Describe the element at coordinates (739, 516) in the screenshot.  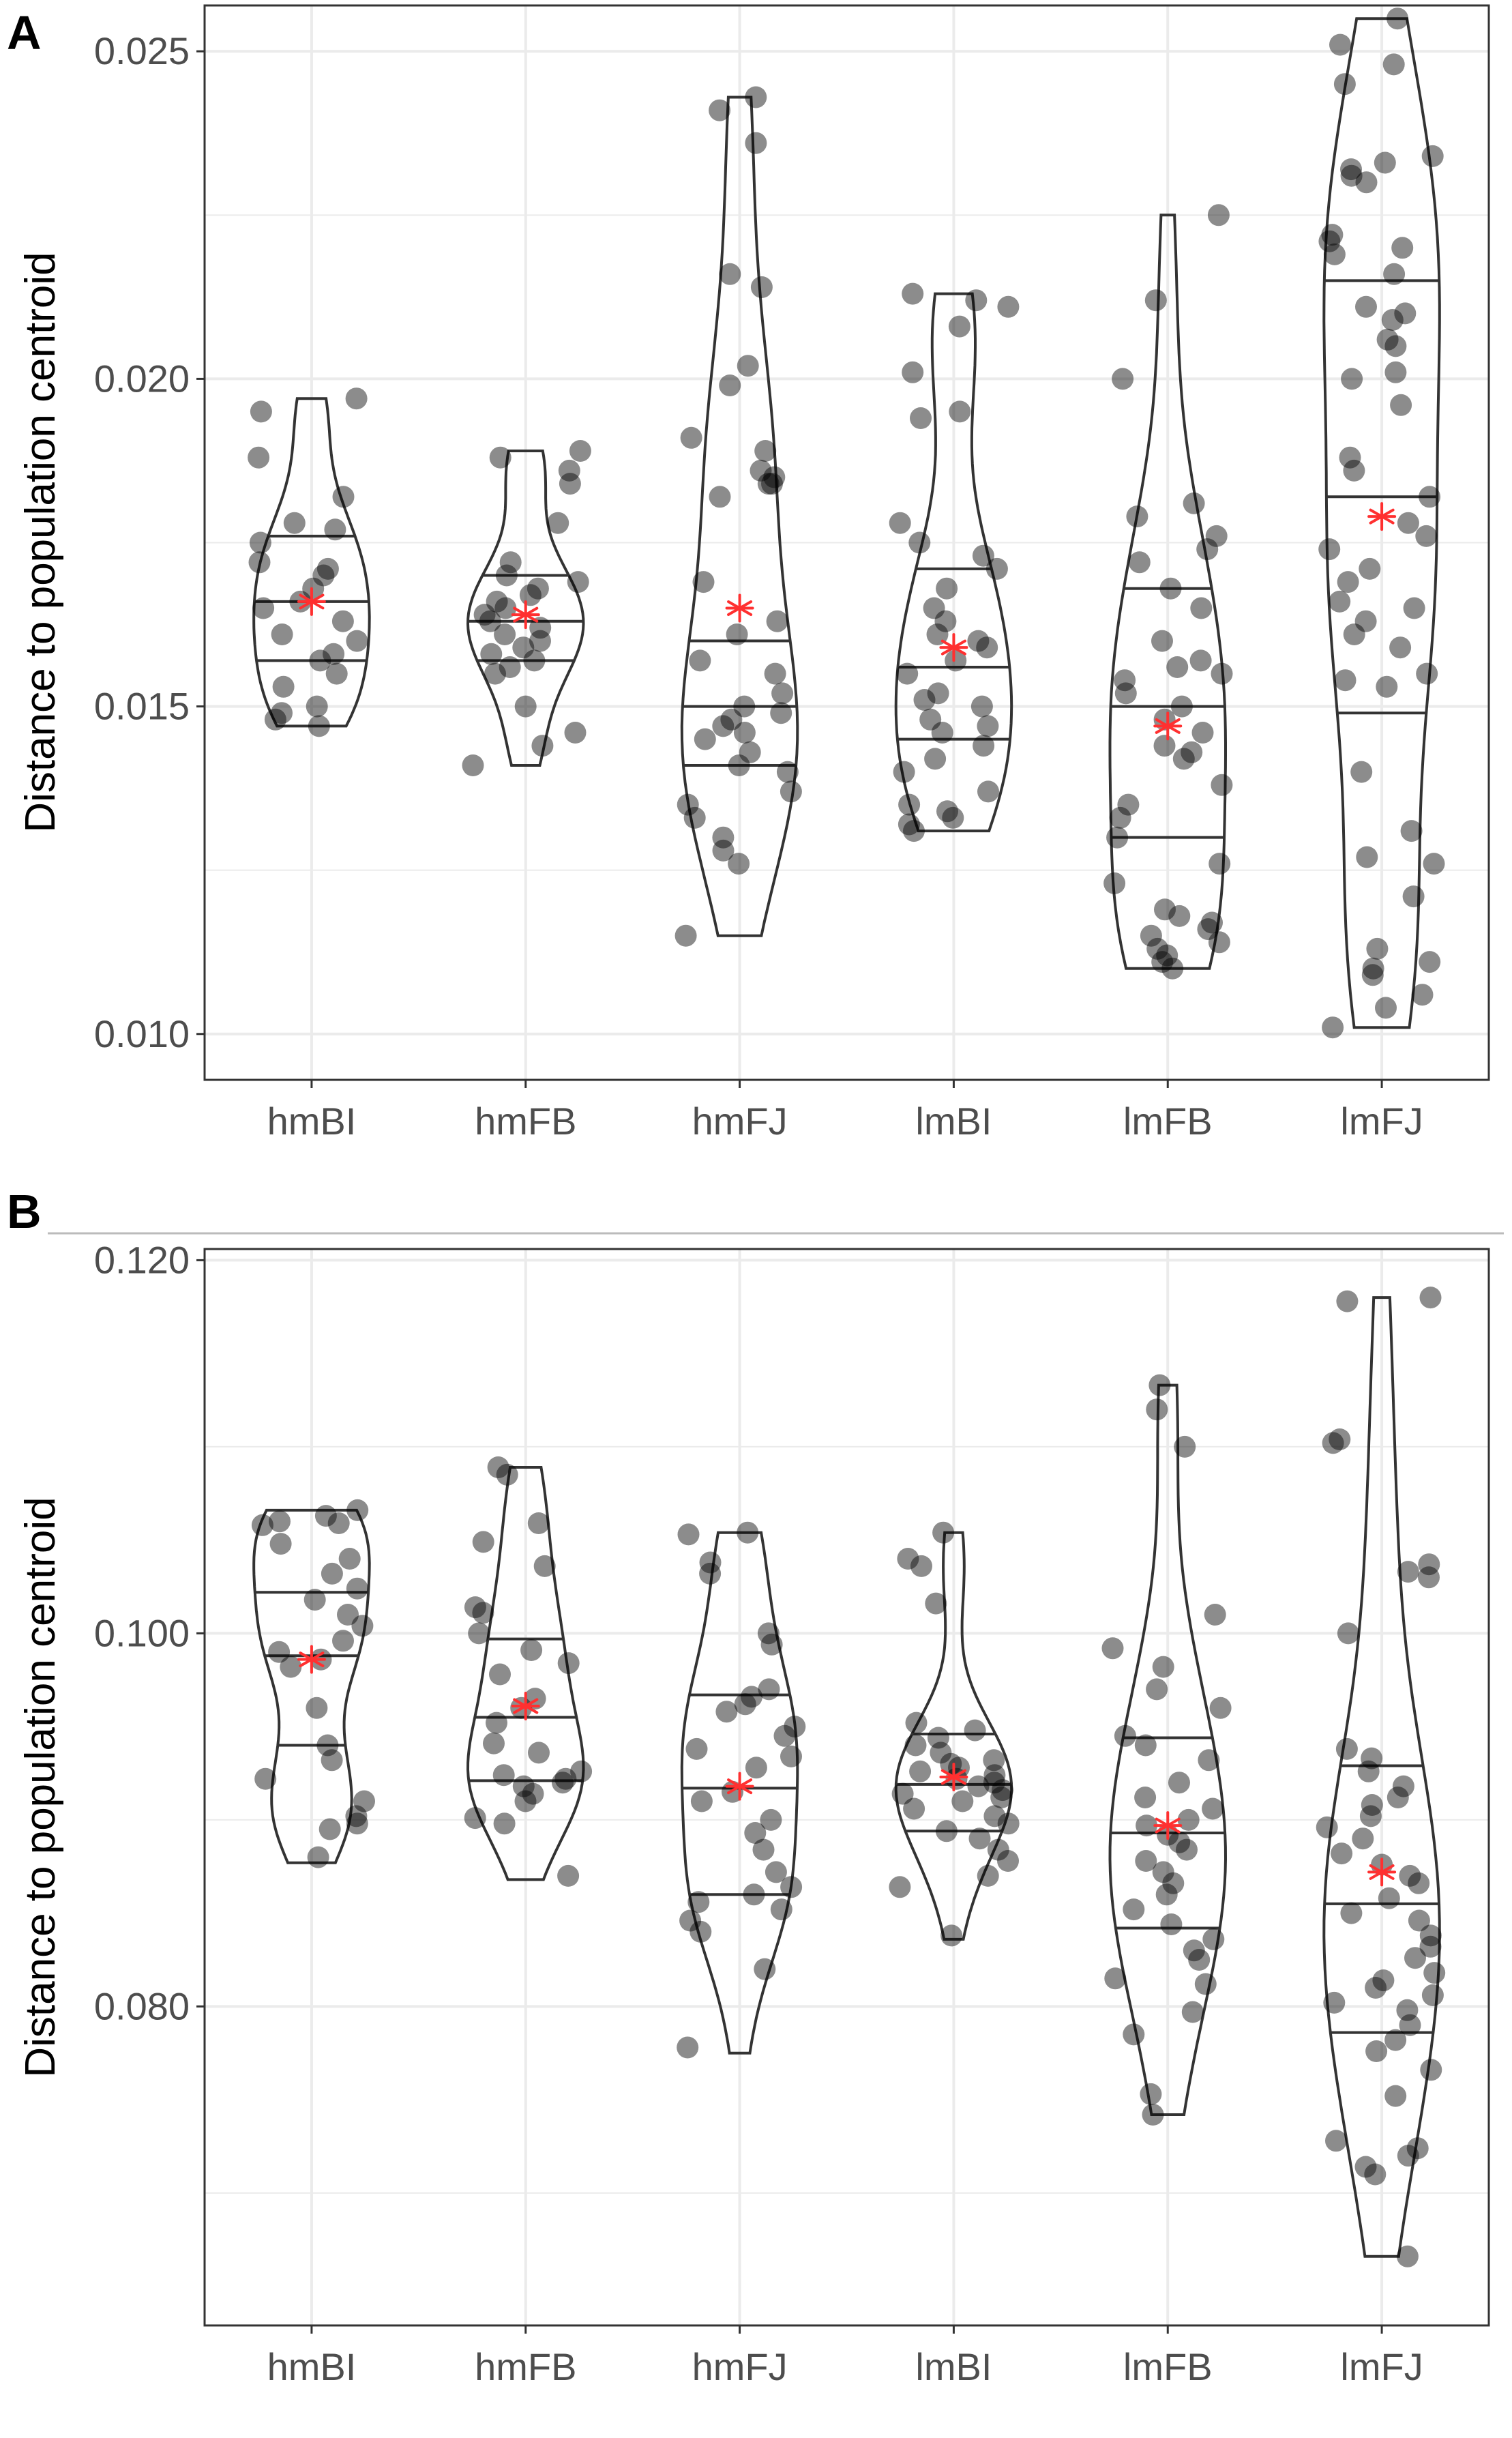
I see `violin-hmFJ` at that location.